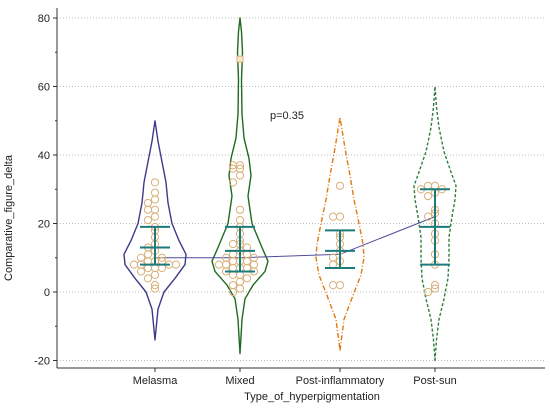 The width and height of the screenshot is (550, 409). What do you see at coordinates (47, 293) in the screenshot?
I see `y-tick-label: 0` at bounding box center [47, 293].